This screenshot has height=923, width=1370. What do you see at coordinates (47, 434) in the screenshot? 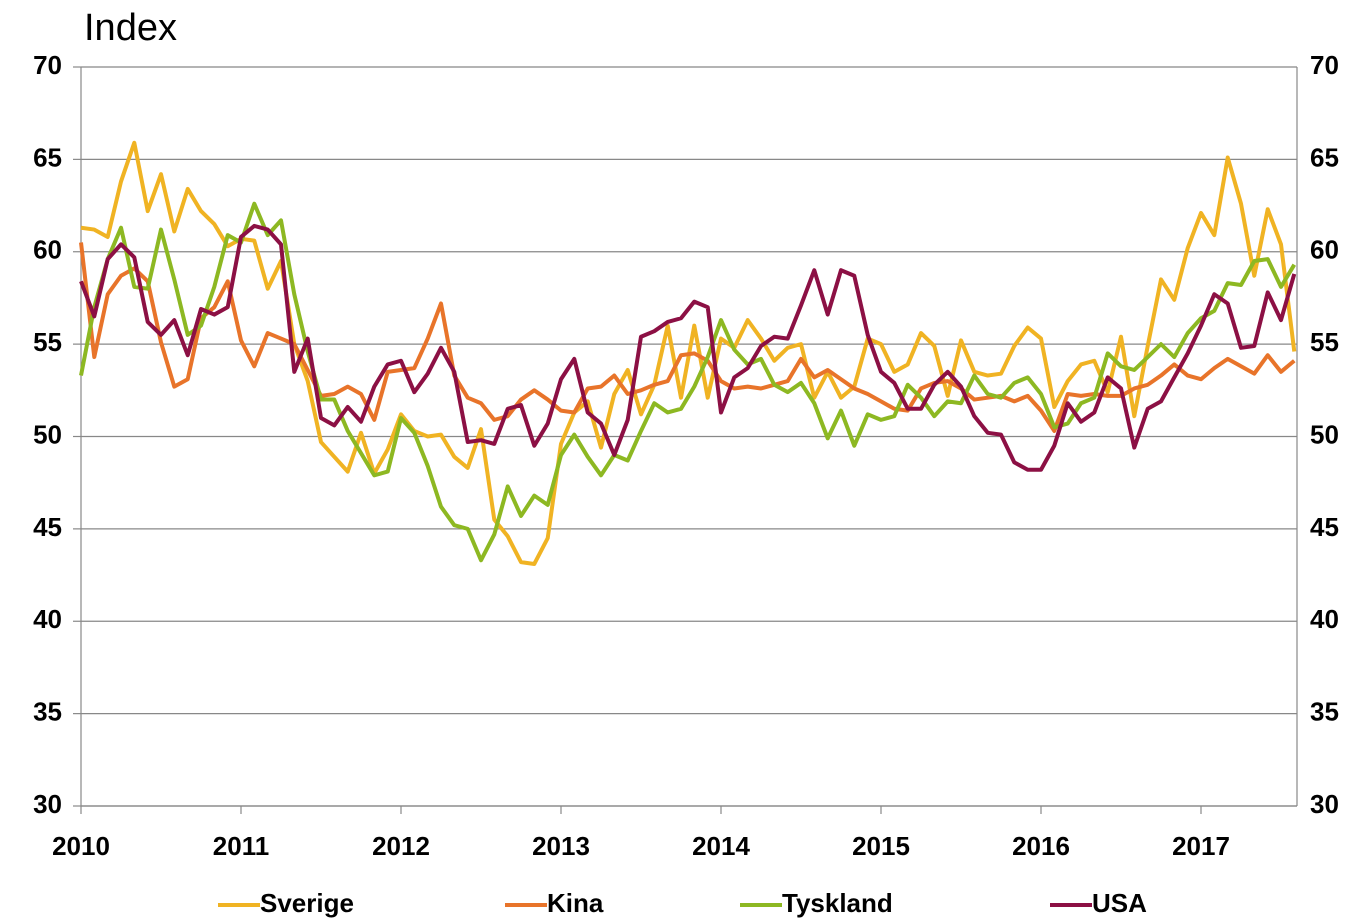
I see `y-tick-label: 50` at bounding box center [47, 434].